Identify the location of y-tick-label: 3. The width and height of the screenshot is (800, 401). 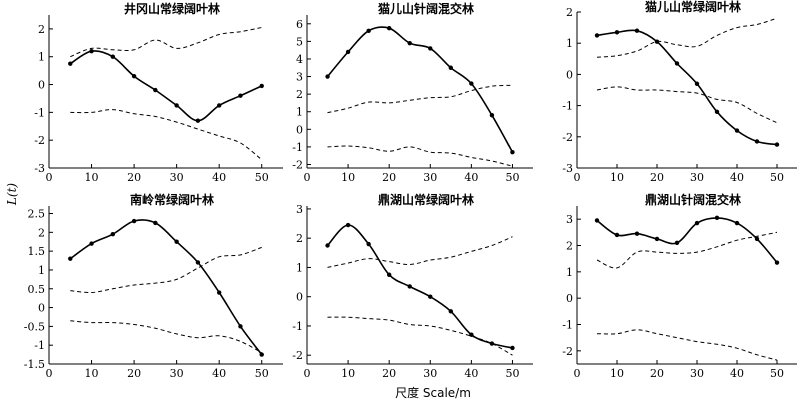
(299, 209).